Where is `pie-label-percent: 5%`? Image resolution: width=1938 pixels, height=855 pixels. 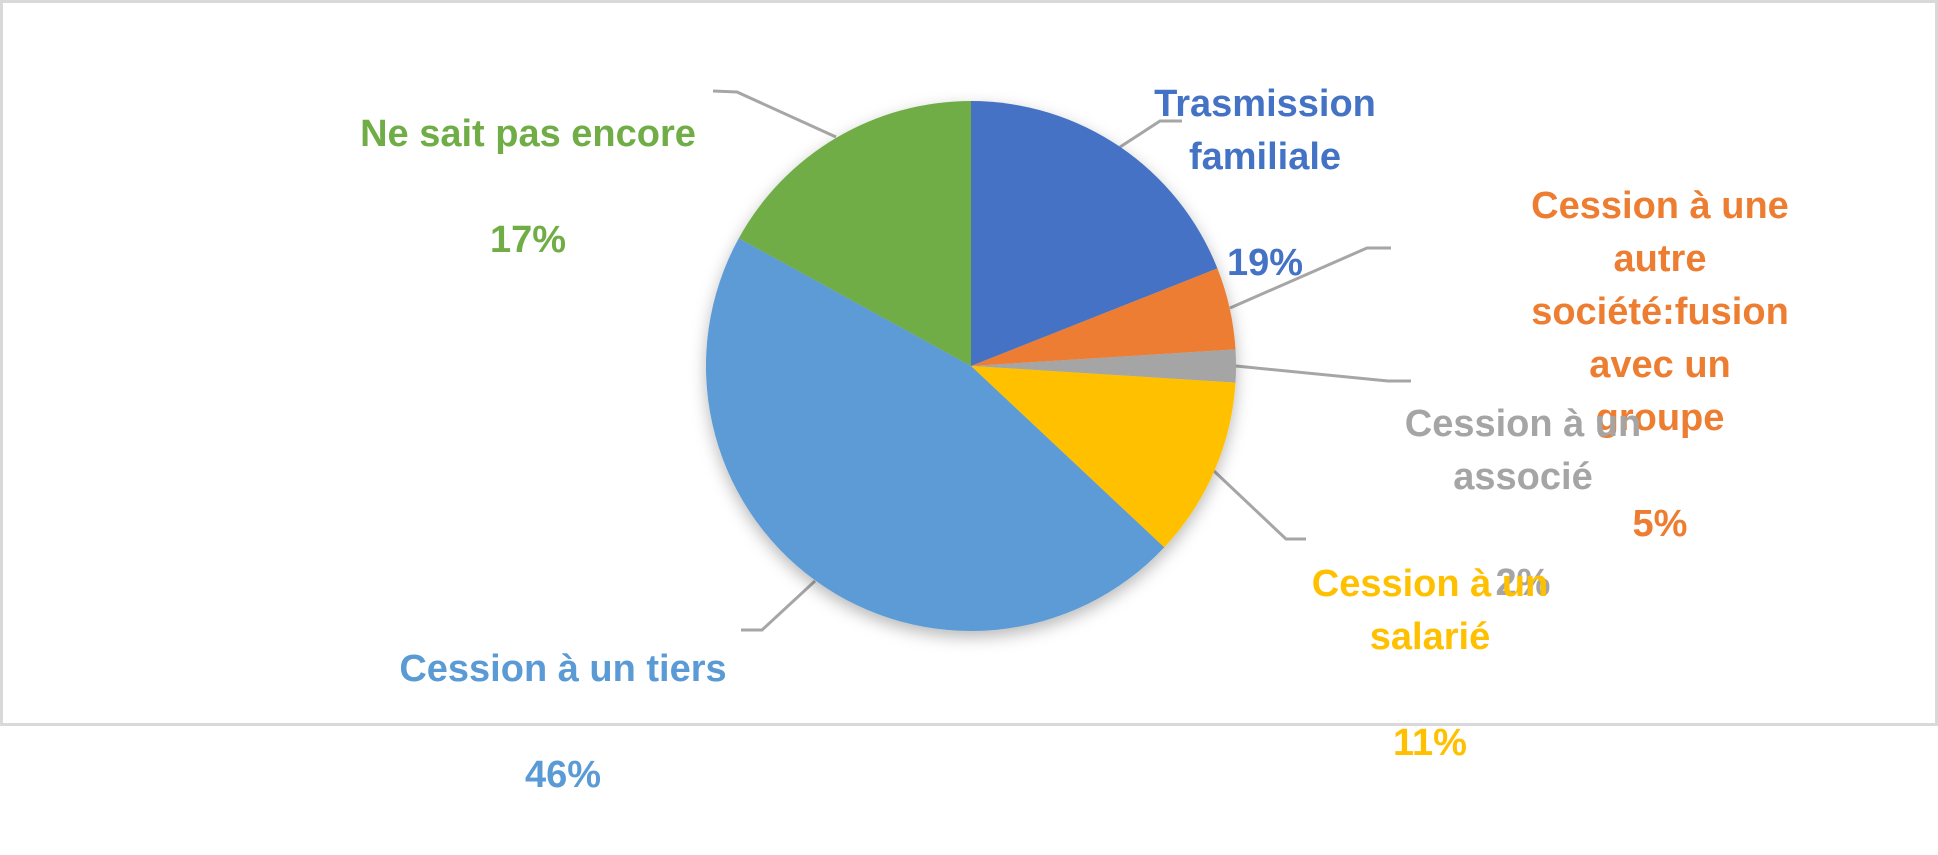
pie-label-percent: 5% is located at coordinates (1660, 524).